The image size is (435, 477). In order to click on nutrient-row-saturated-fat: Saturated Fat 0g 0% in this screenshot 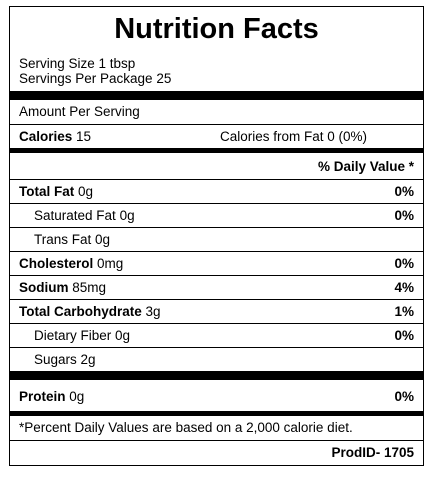, I will do `click(216, 215)`.